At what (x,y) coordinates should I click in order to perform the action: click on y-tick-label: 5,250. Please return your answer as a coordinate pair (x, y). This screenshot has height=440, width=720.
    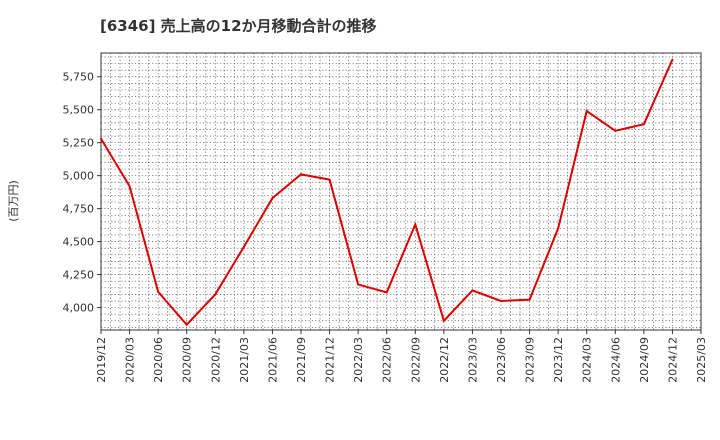
    Looking at the image, I should click on (79, 143).